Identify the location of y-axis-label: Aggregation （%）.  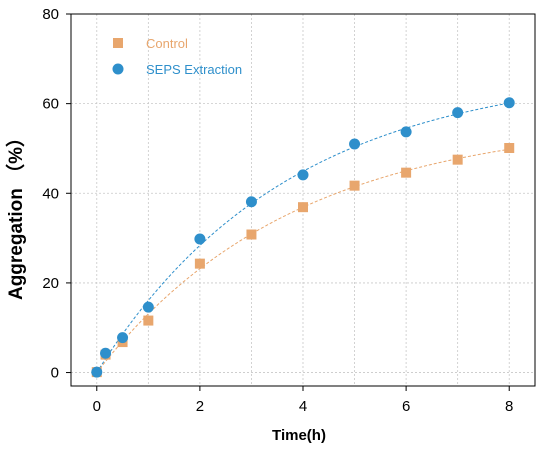
(15, 214).